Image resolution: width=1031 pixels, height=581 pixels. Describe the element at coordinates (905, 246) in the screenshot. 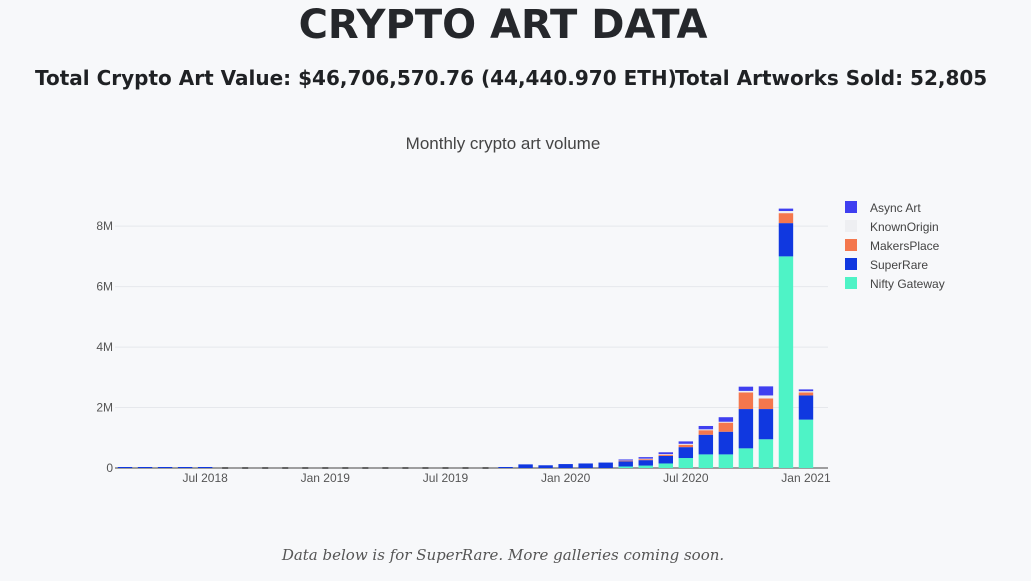

I see `legend-label: MakersPlace` at that location.